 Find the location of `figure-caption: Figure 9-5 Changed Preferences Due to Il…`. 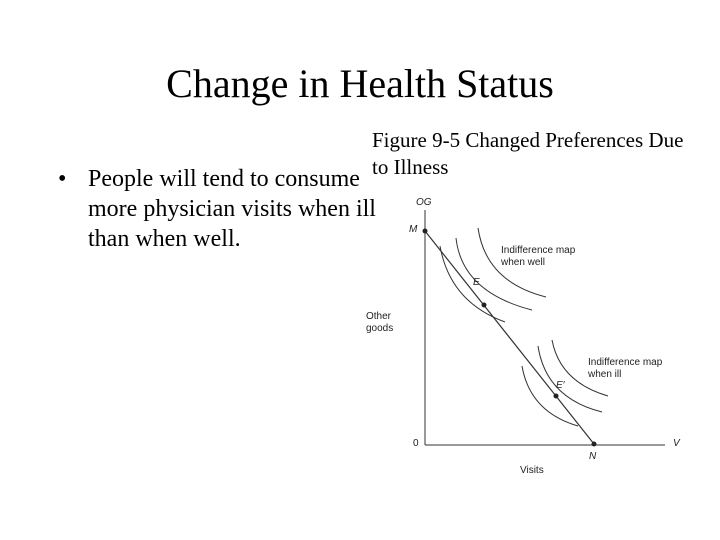

figure-caption: Figure 9-5 Changed Preferences Due to Il… is located at coordinates (528, 153).